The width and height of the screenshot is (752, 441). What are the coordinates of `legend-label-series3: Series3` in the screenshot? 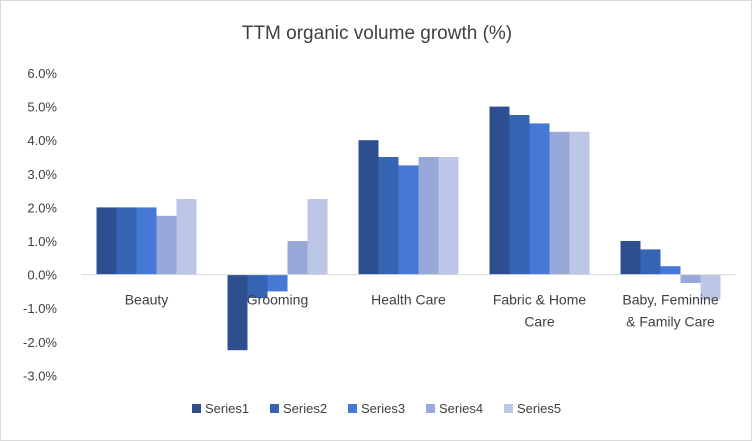 It's located at (383, 408).